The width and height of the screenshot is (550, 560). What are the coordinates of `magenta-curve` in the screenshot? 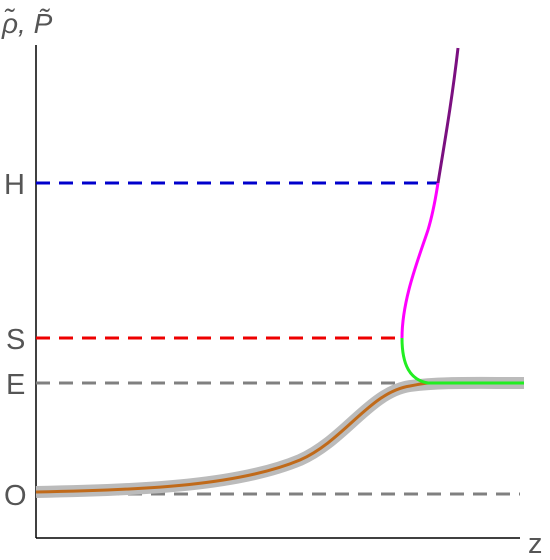 It's located at (420, 260).